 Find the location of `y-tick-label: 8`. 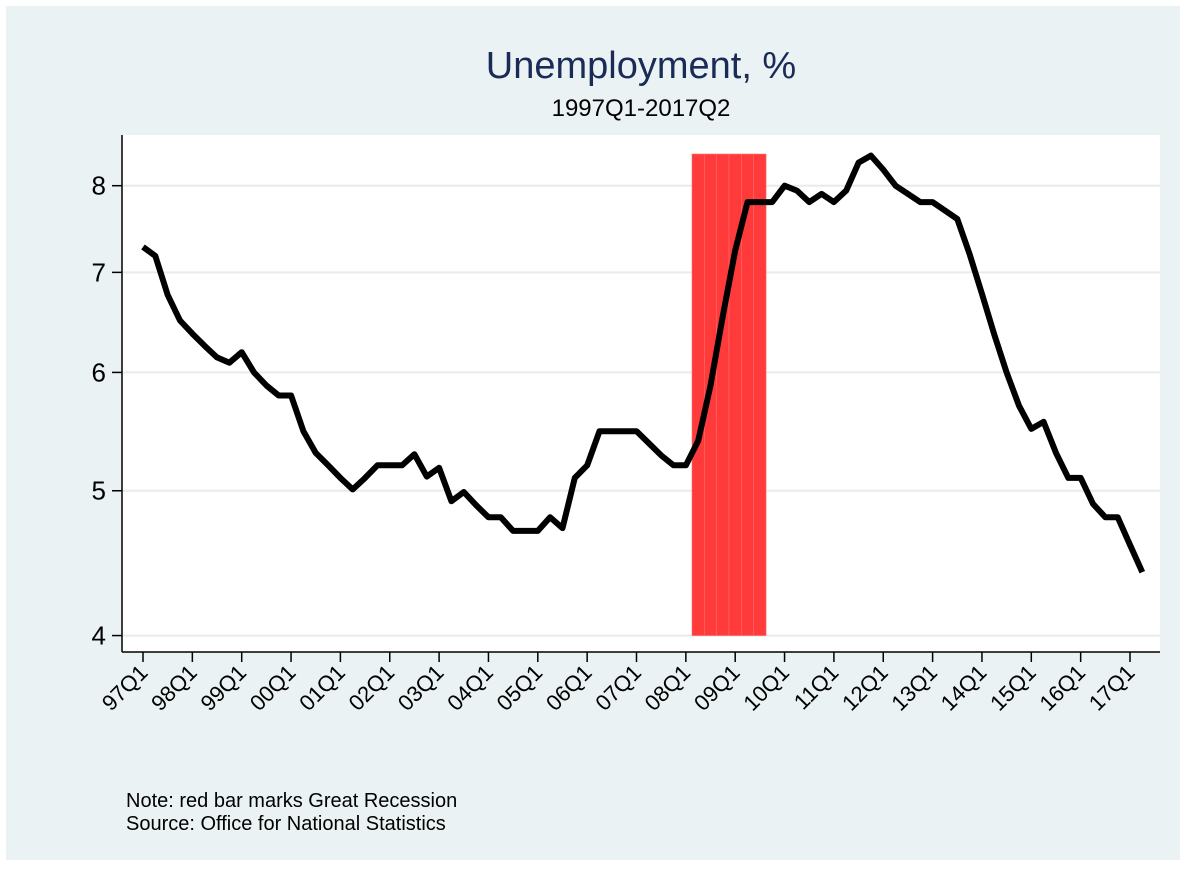

y-tick-label: 8 is located at coordinates (99, 186).